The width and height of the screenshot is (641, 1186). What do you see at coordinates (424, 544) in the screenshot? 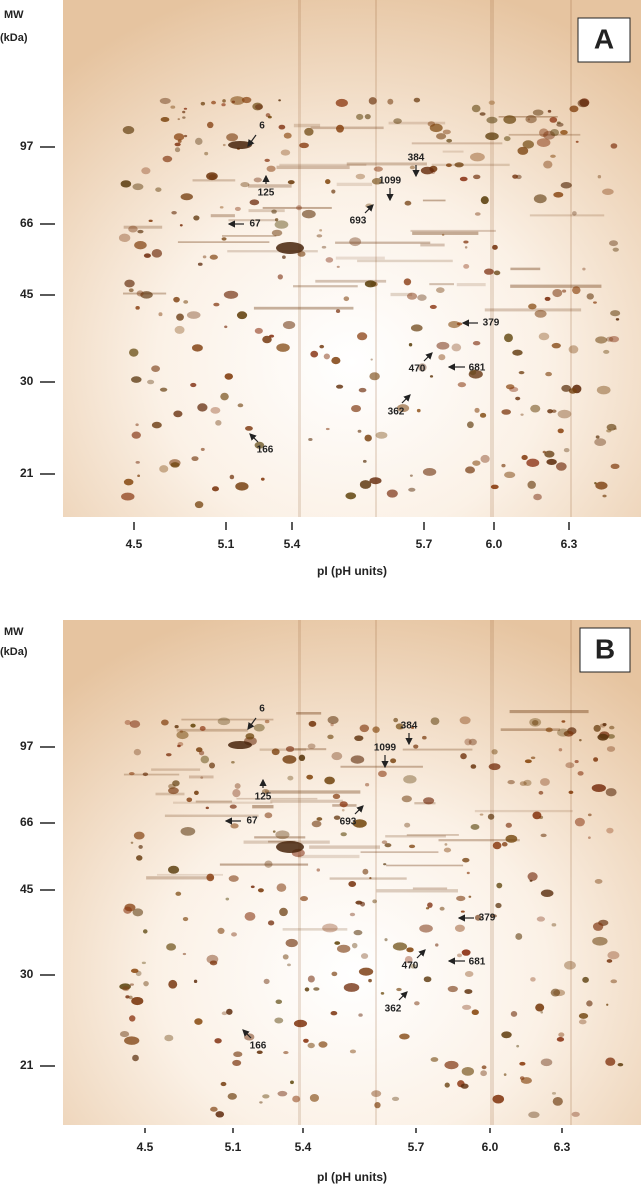
I see `x-tick-label: 5.7` at bounding box center [424, 544].